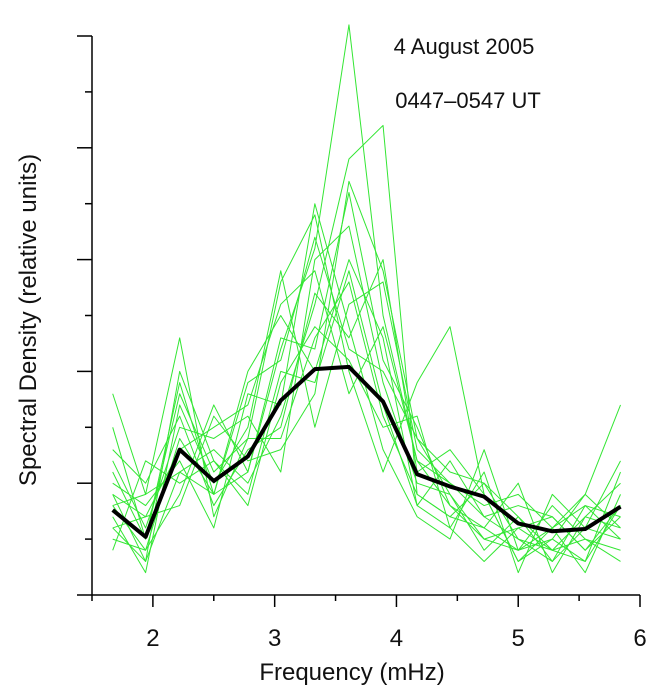 This screenshot has height=692, width=657. What do you see at coordinates (468, 100) in the screenshot?
I see `chart-subtitle: 0447–0547 UT` at bounding box center [468, 100].